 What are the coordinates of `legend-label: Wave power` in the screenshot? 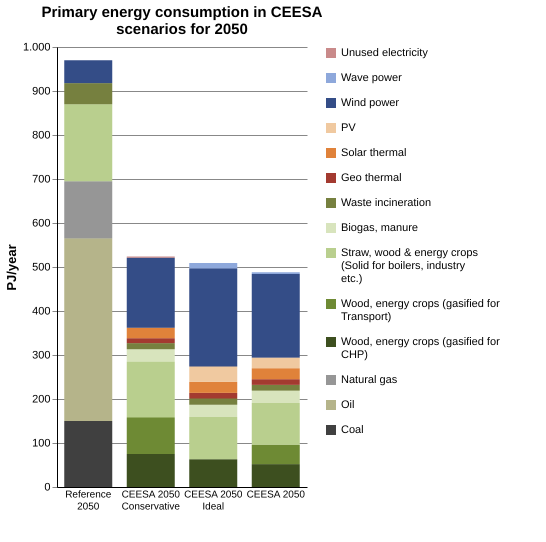 It's located at (371, 78).